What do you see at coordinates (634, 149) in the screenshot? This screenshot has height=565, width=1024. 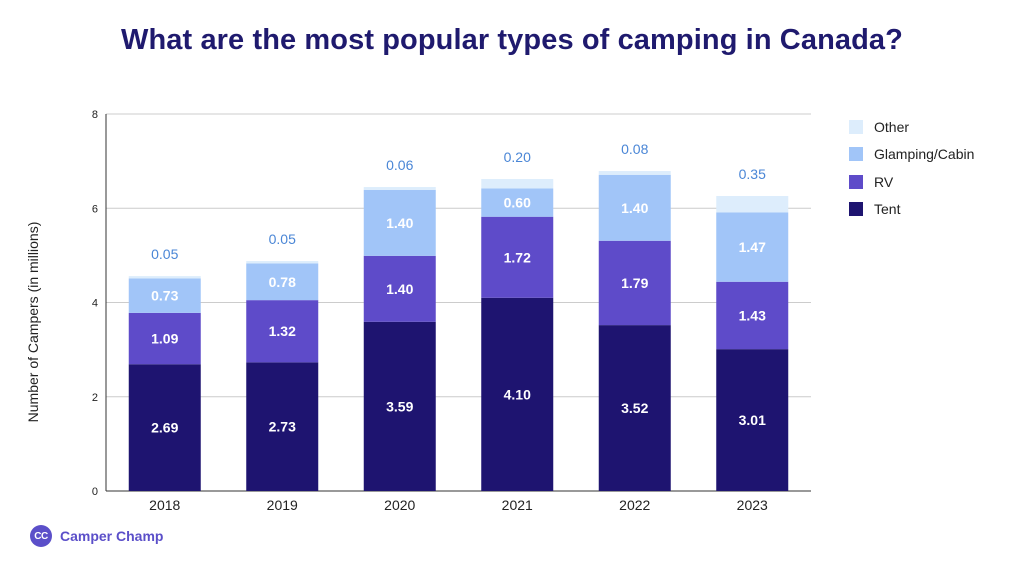 I see `data-label-other: 0.08` at bounding box center [634, 149].